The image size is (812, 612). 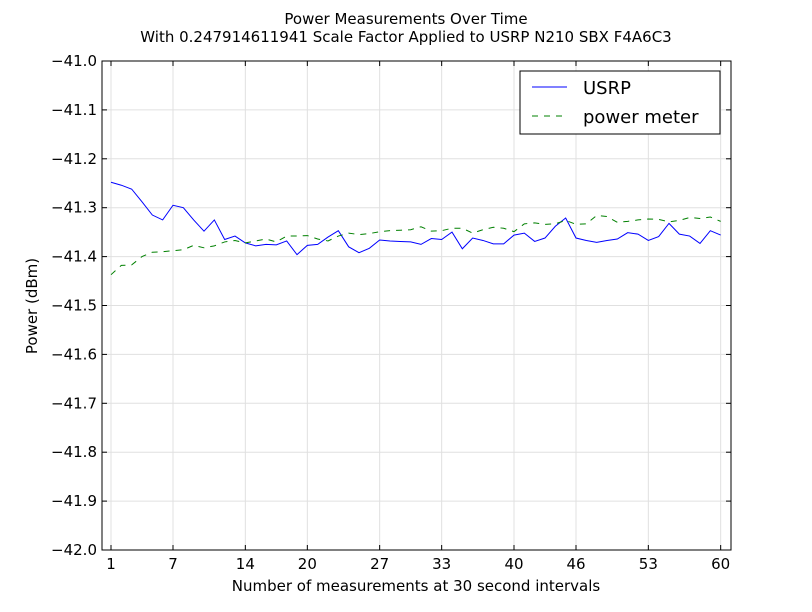 What do you see at coordinates (575, 564) in the screenshot?
I see `x-tick-label: 46` at bounding box center [575, 564].